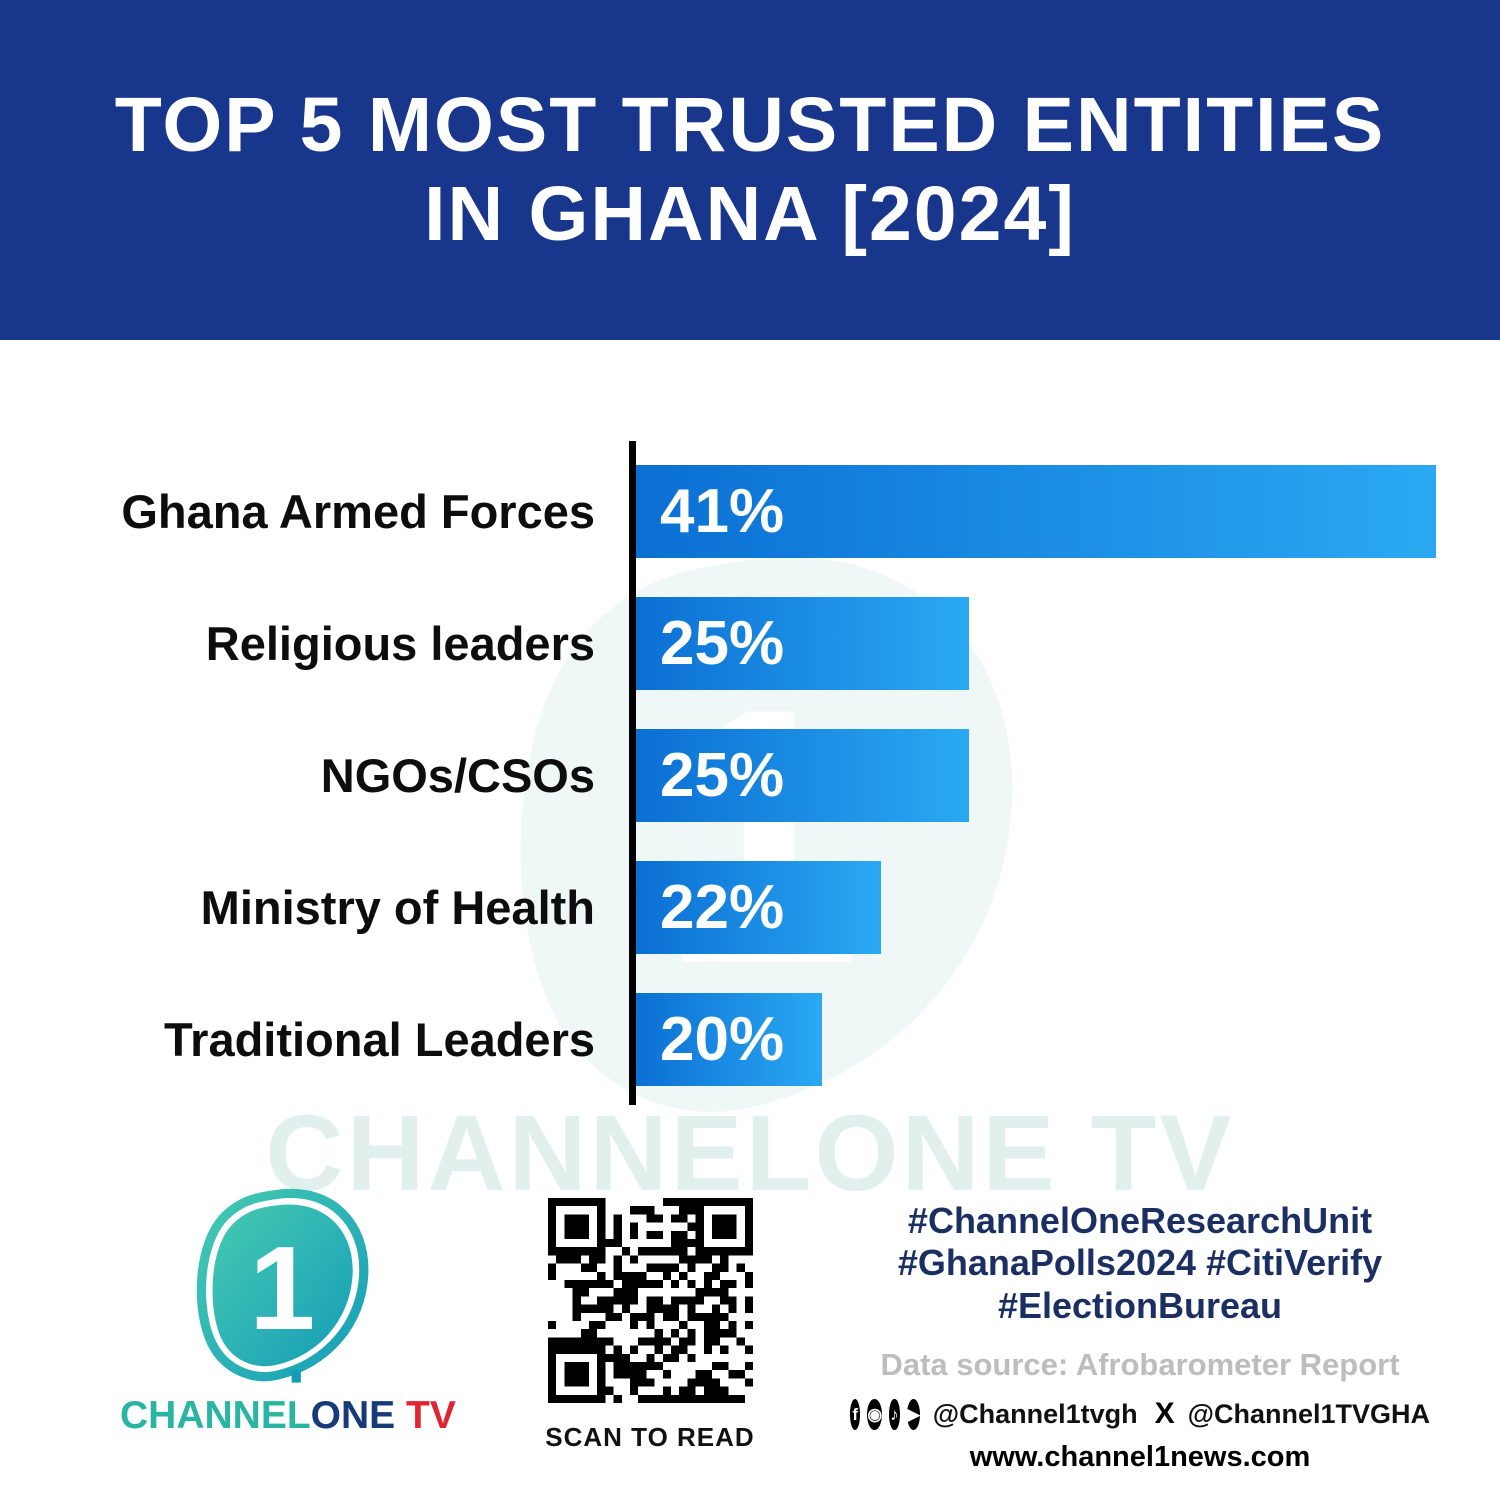 This screenshot has width=1500, height=1500. I want to click on chart-row: Religious leaders 25%, so click(750, 643).